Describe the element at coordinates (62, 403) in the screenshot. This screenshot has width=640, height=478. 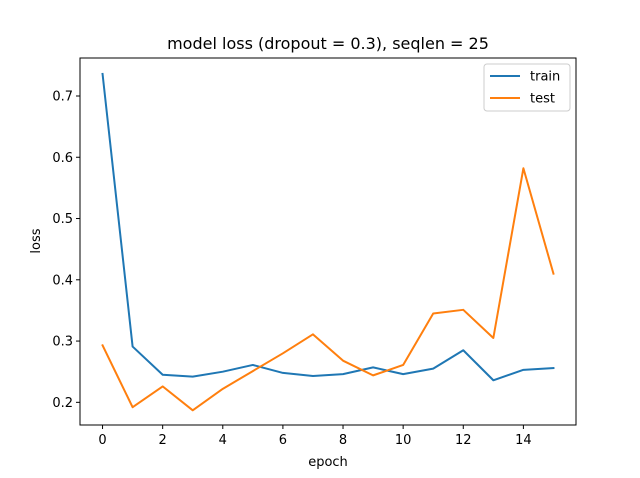
I see `y-tick-label-0.2: 0.2` at that location.